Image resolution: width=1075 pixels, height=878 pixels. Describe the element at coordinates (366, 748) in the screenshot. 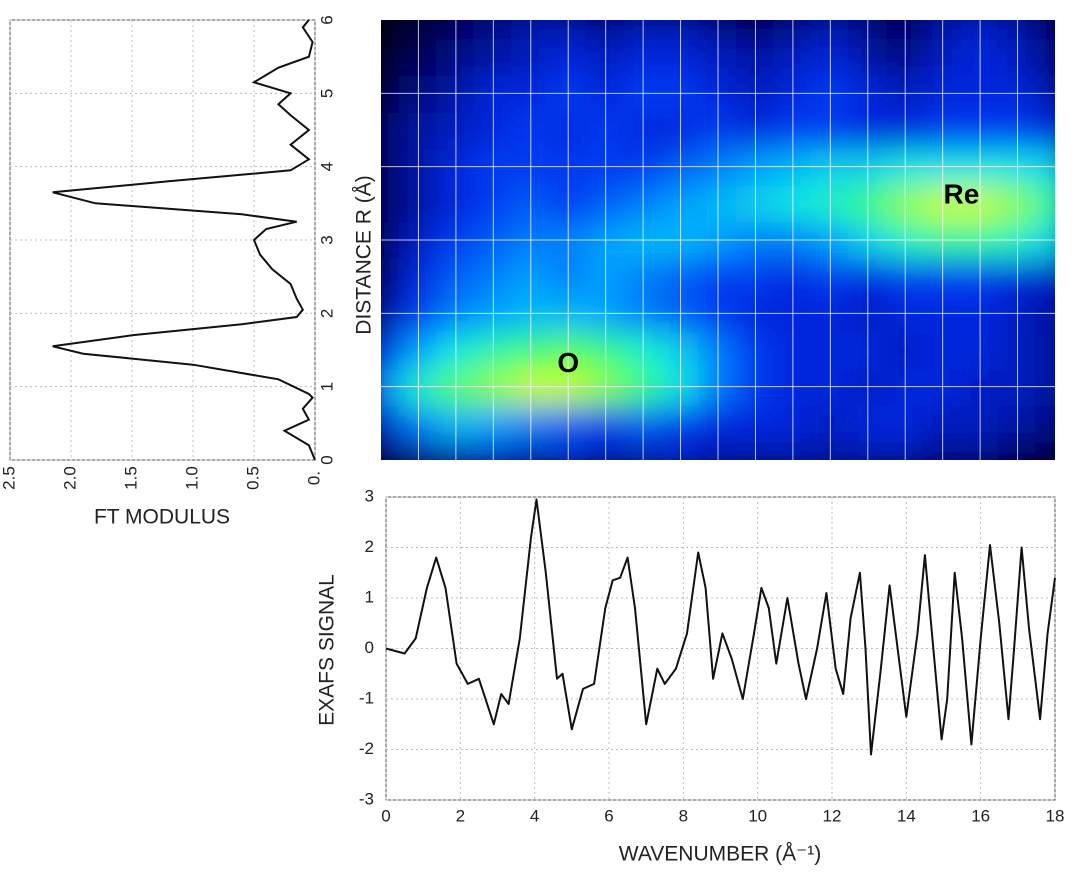

I see `y-tick-label: -2` at that location.